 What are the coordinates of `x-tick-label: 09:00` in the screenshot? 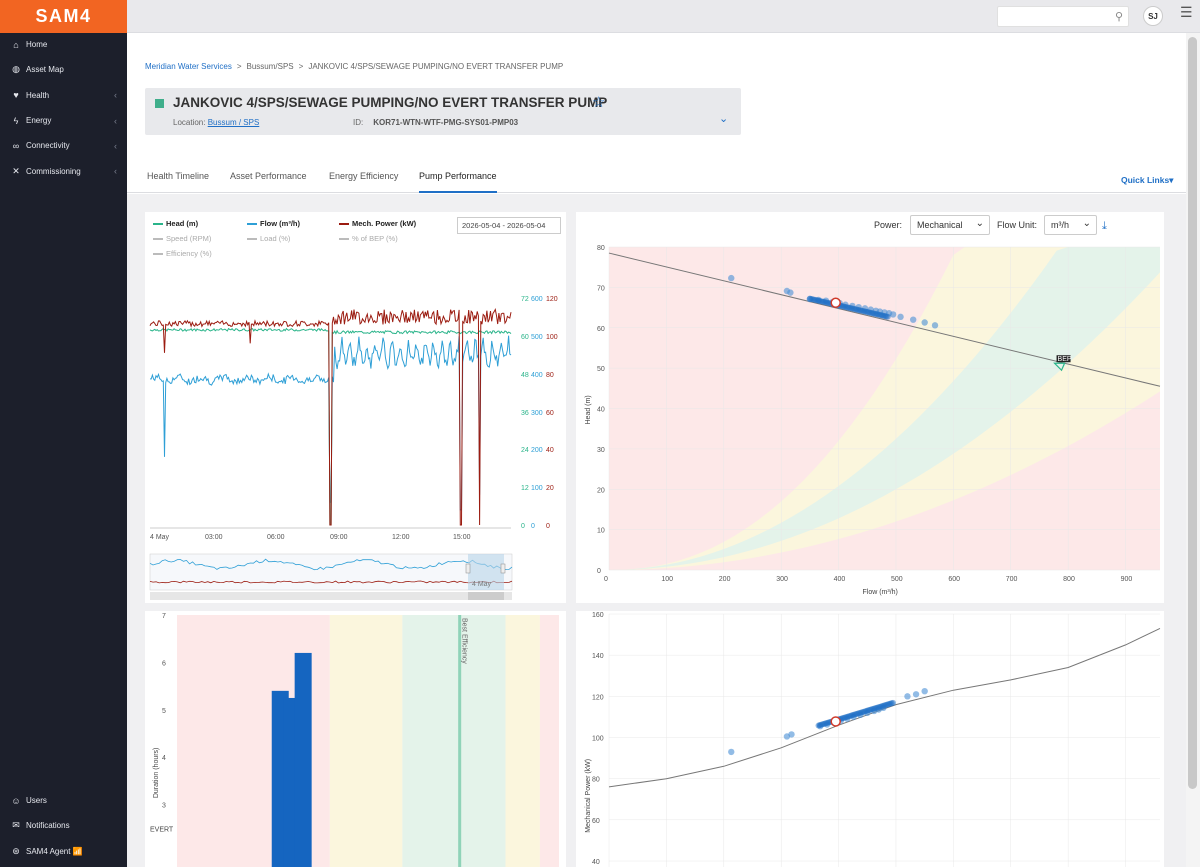 It's located at (339, 537).